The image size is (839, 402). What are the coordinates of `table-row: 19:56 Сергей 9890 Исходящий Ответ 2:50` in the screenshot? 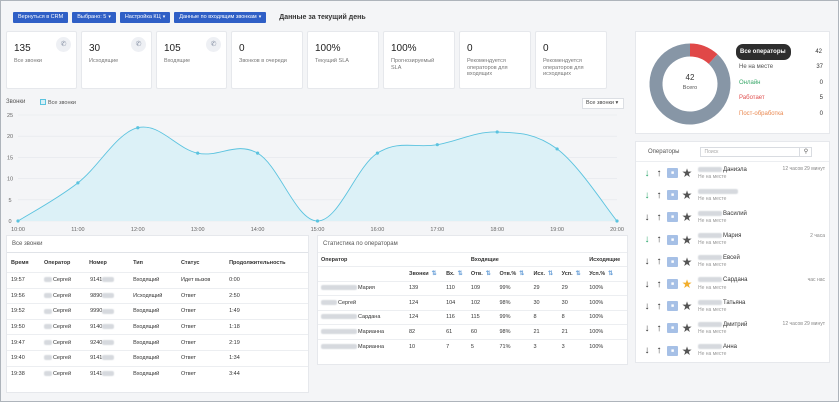 It's located at (157, 295).